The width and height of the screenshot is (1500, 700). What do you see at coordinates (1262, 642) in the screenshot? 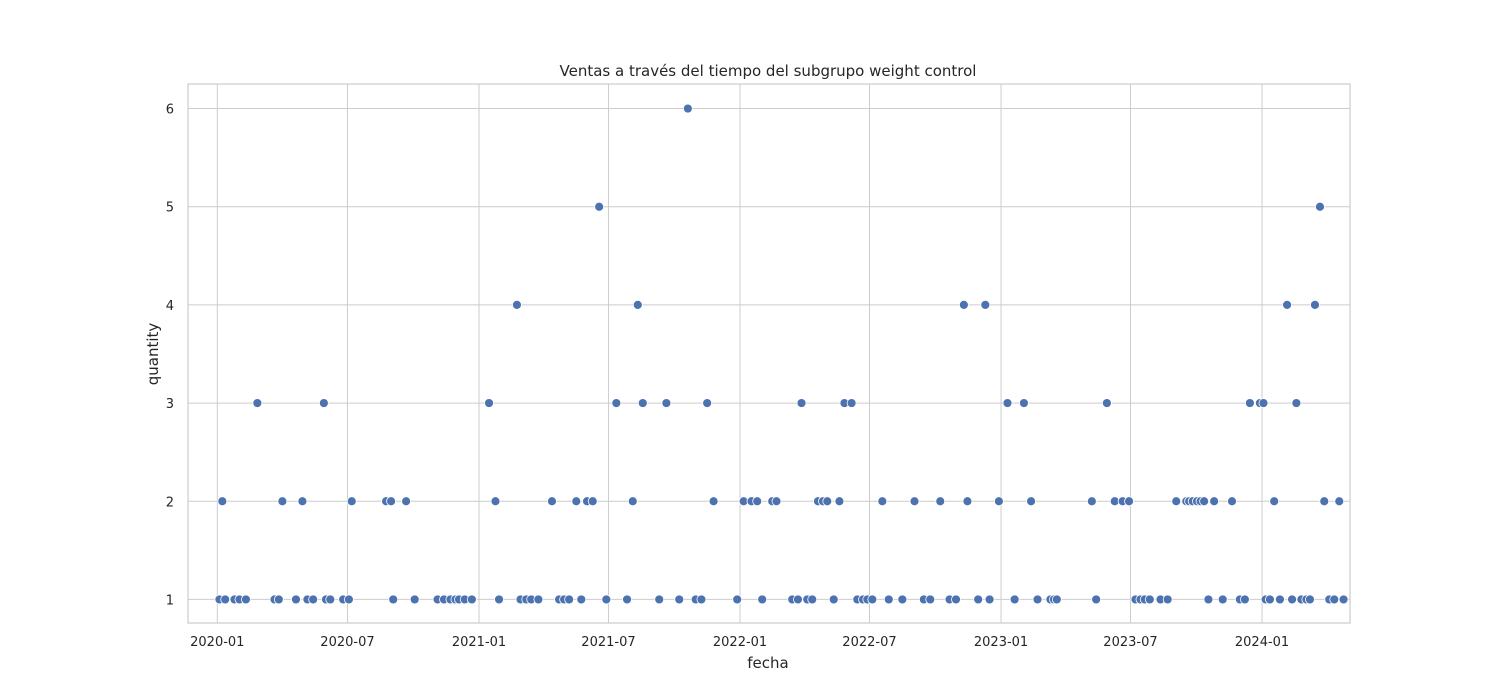
I see `x-tick-label: 2024-01` at bounding box center [1262, 642].